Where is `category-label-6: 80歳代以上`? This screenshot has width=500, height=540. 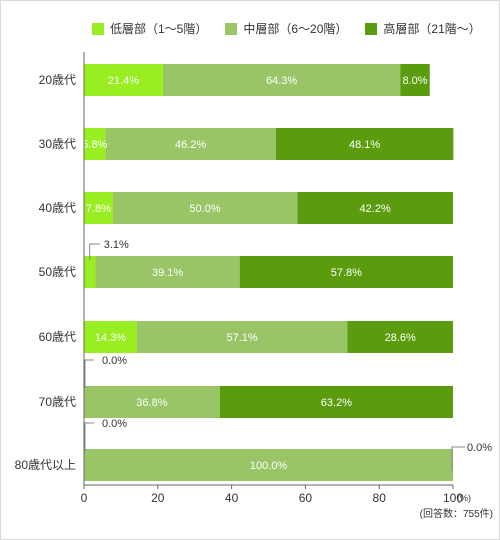 category-label-6: 80歳代以上 is located at coordinates (45, 465).